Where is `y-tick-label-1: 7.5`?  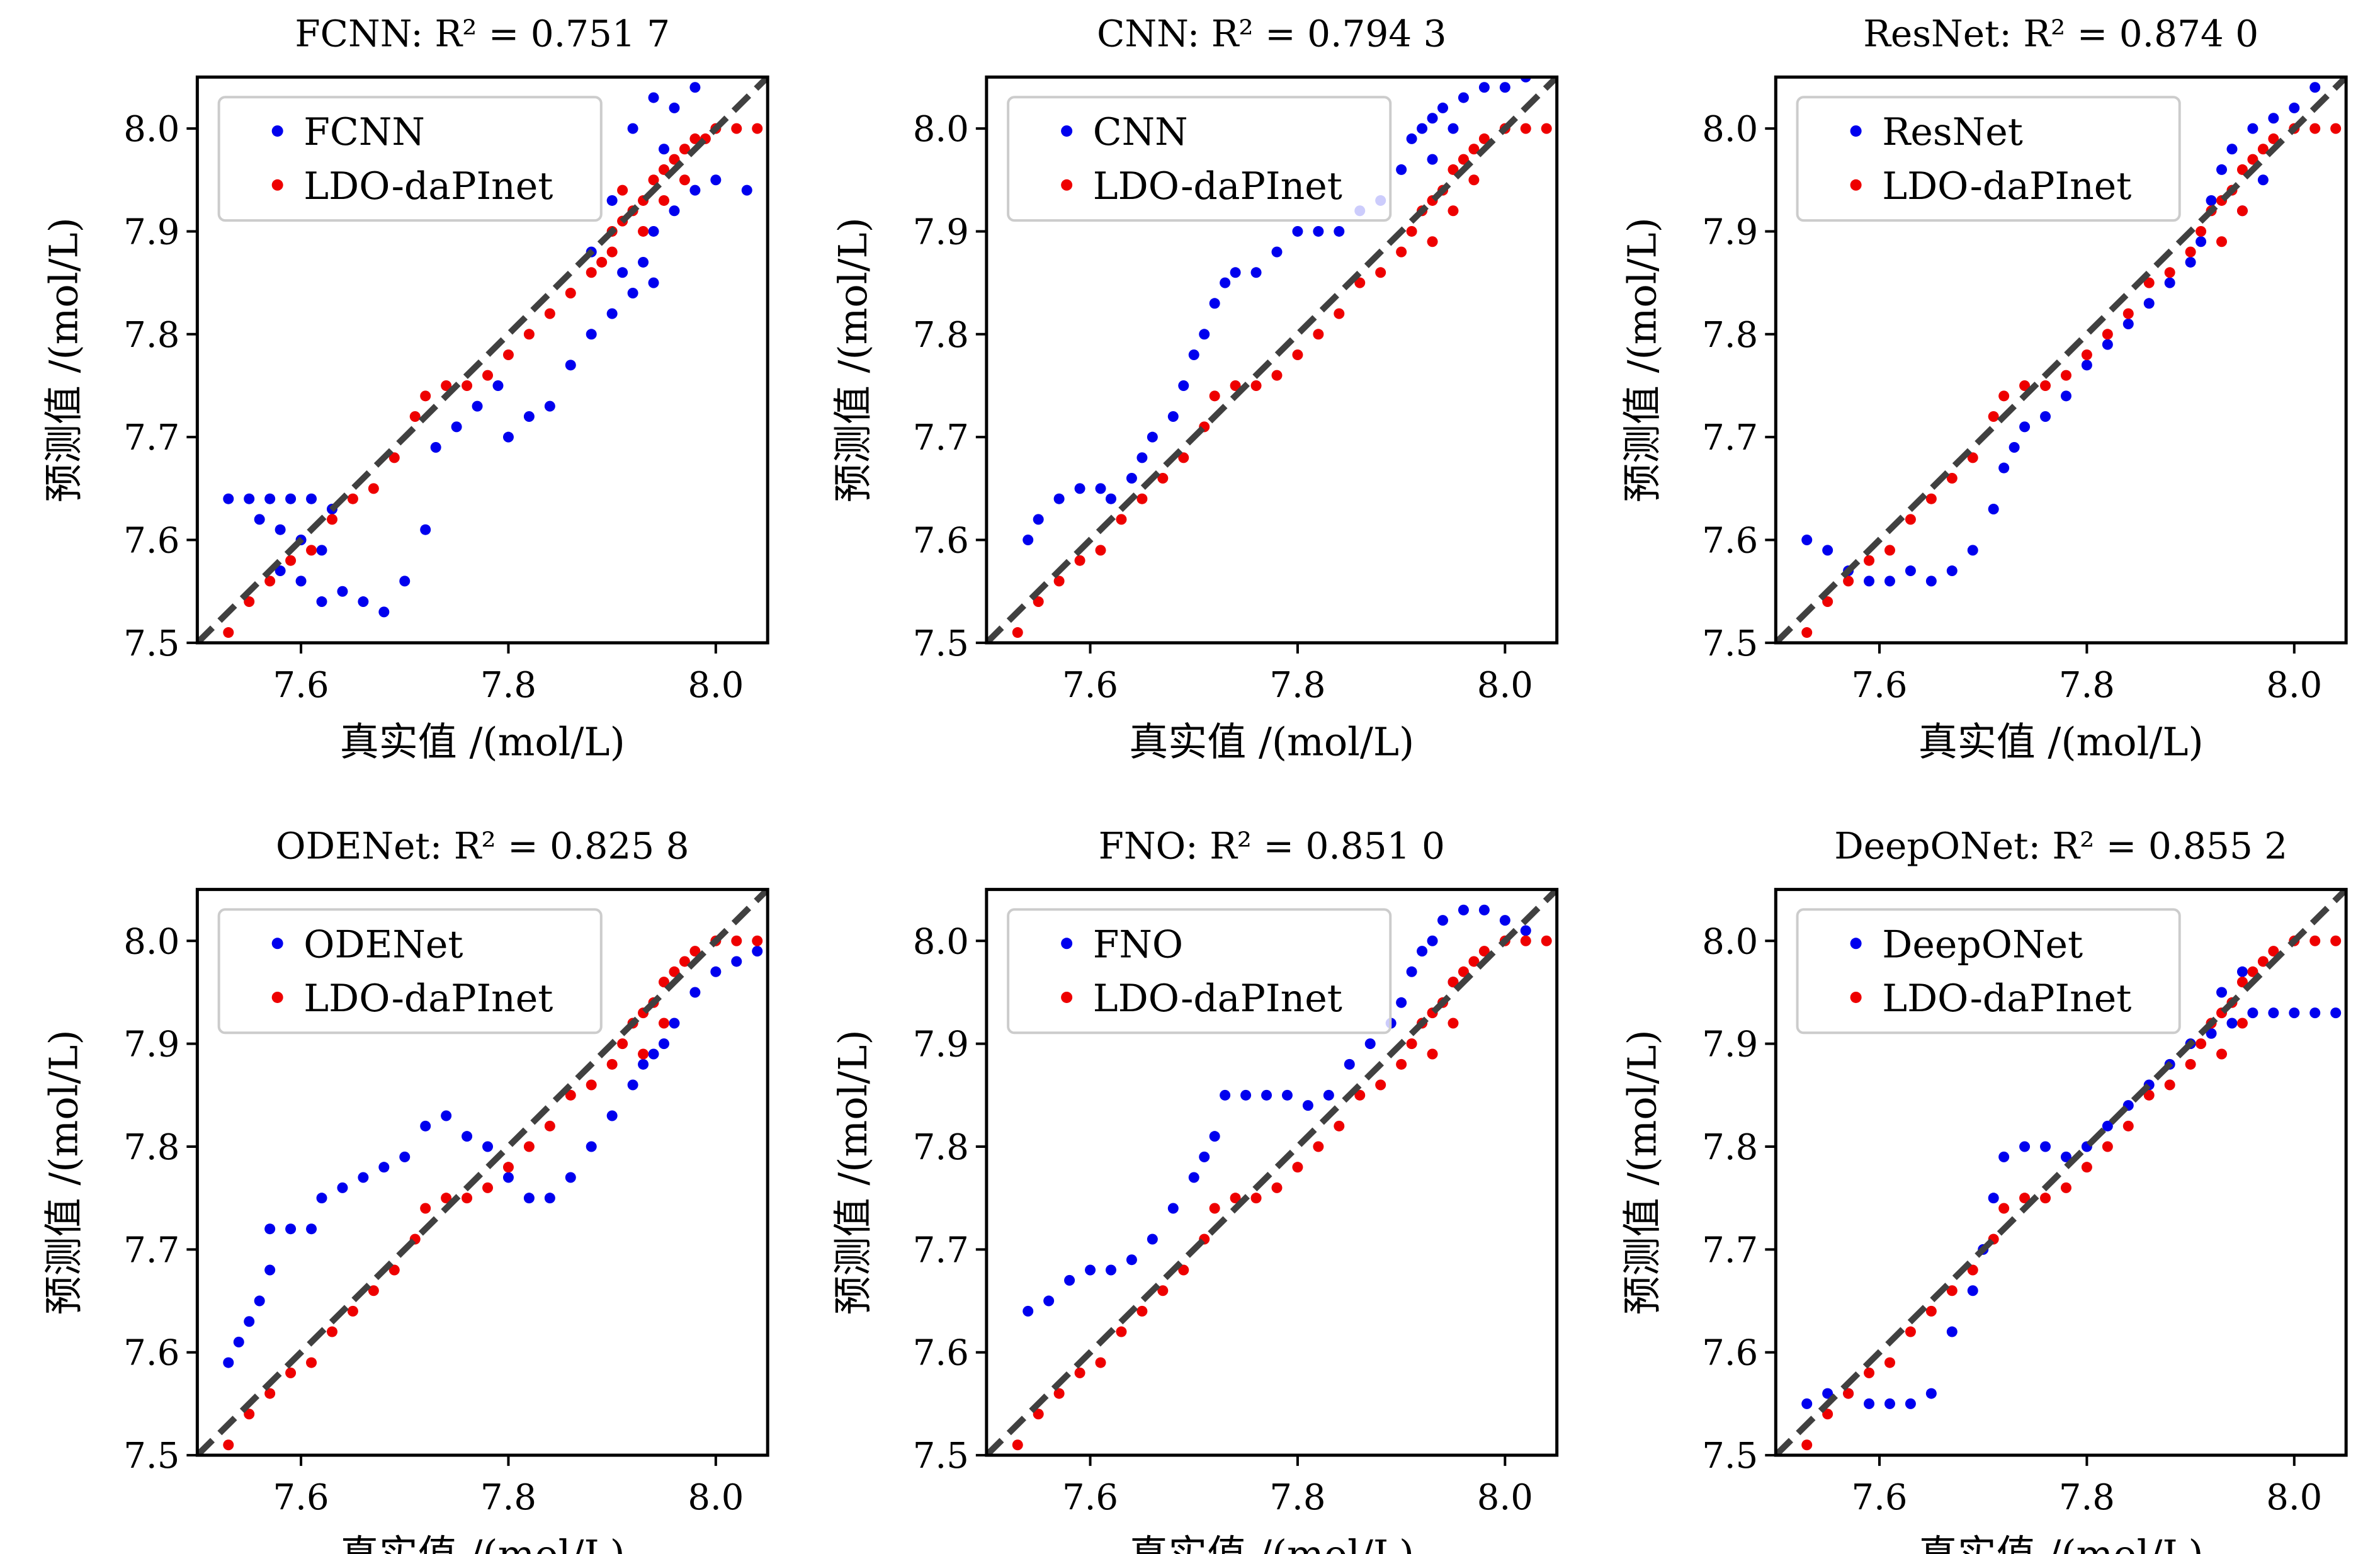
y-tick-label-1: 7.5 is located at coordinates (151, 644).